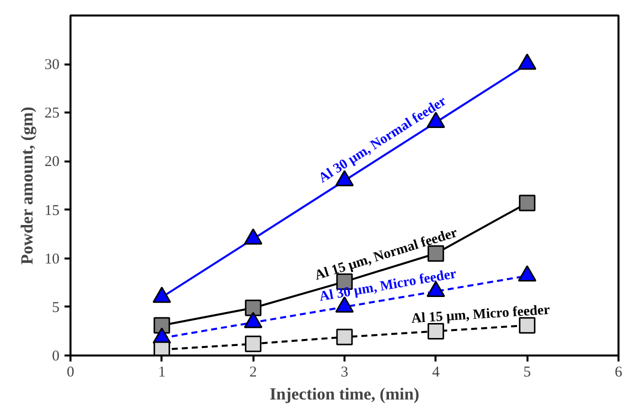  What do you see at coordinates (56, 356) in the screenshot?
I see `y-tick-label: 0` at bounding box center [56, 356].